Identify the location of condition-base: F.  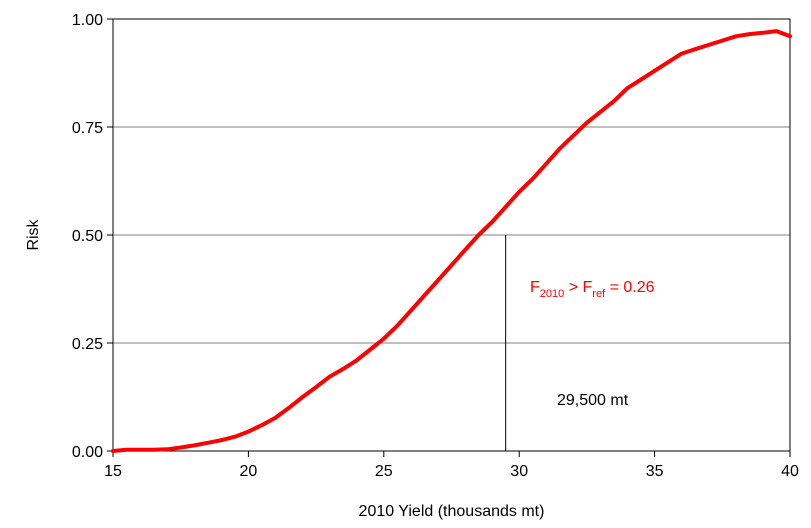
(535, 287).